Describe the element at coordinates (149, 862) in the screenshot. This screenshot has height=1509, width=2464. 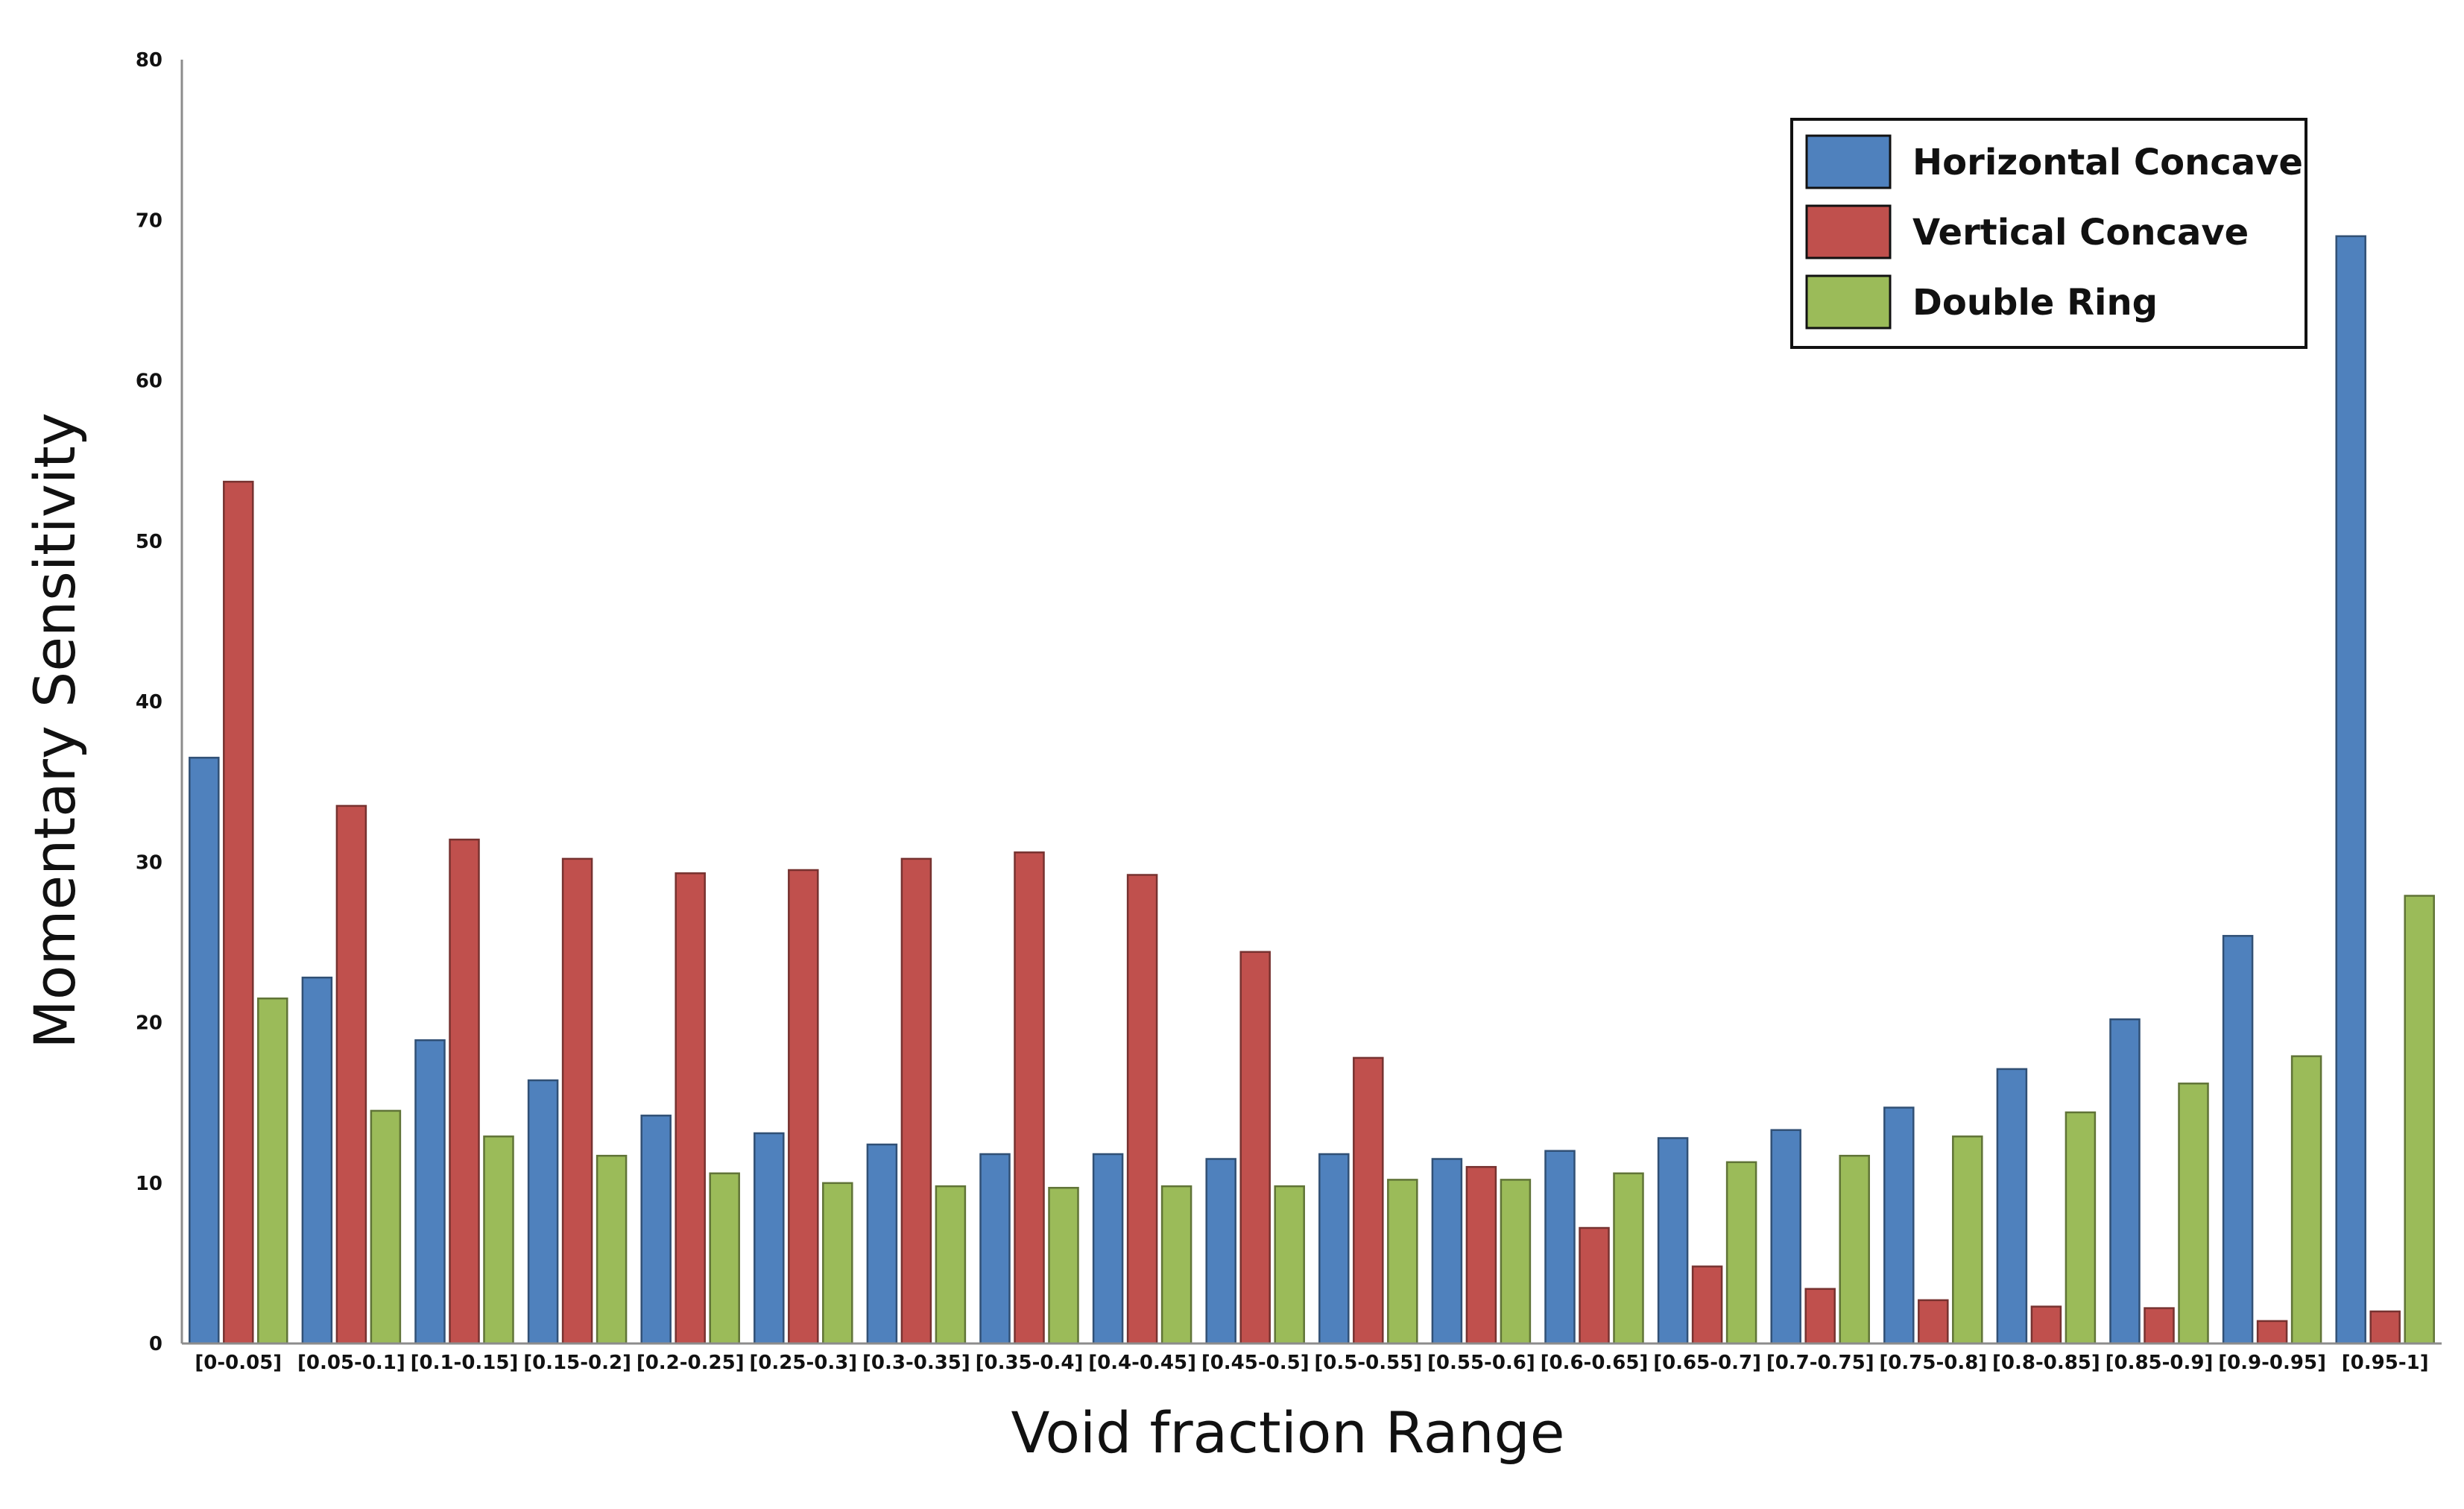
I see `y-tick-label-30: 30` at that location.